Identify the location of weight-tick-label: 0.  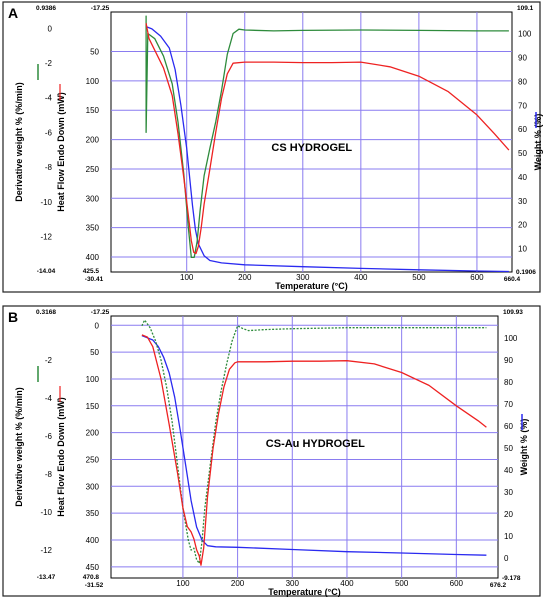
(506, 558).